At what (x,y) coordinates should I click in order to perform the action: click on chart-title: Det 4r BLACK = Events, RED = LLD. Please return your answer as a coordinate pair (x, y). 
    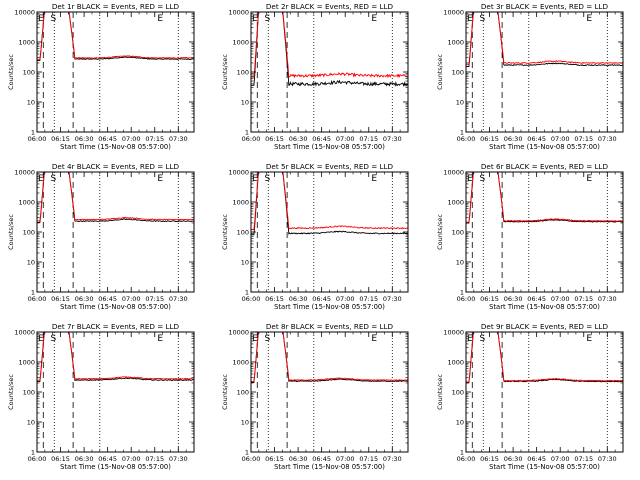
    Looking at the image, I should click on (116, 166).